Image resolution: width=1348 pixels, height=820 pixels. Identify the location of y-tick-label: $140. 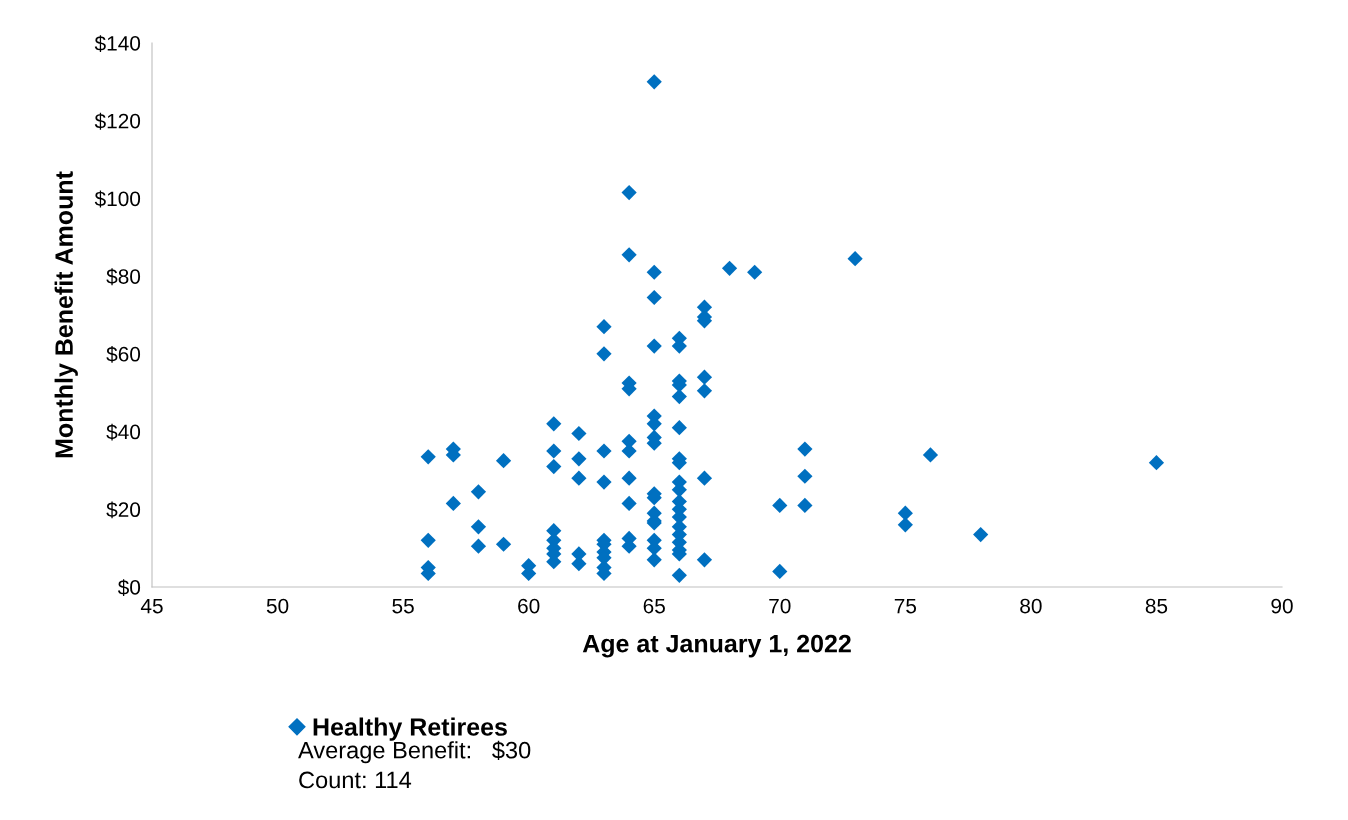
(117, 43).